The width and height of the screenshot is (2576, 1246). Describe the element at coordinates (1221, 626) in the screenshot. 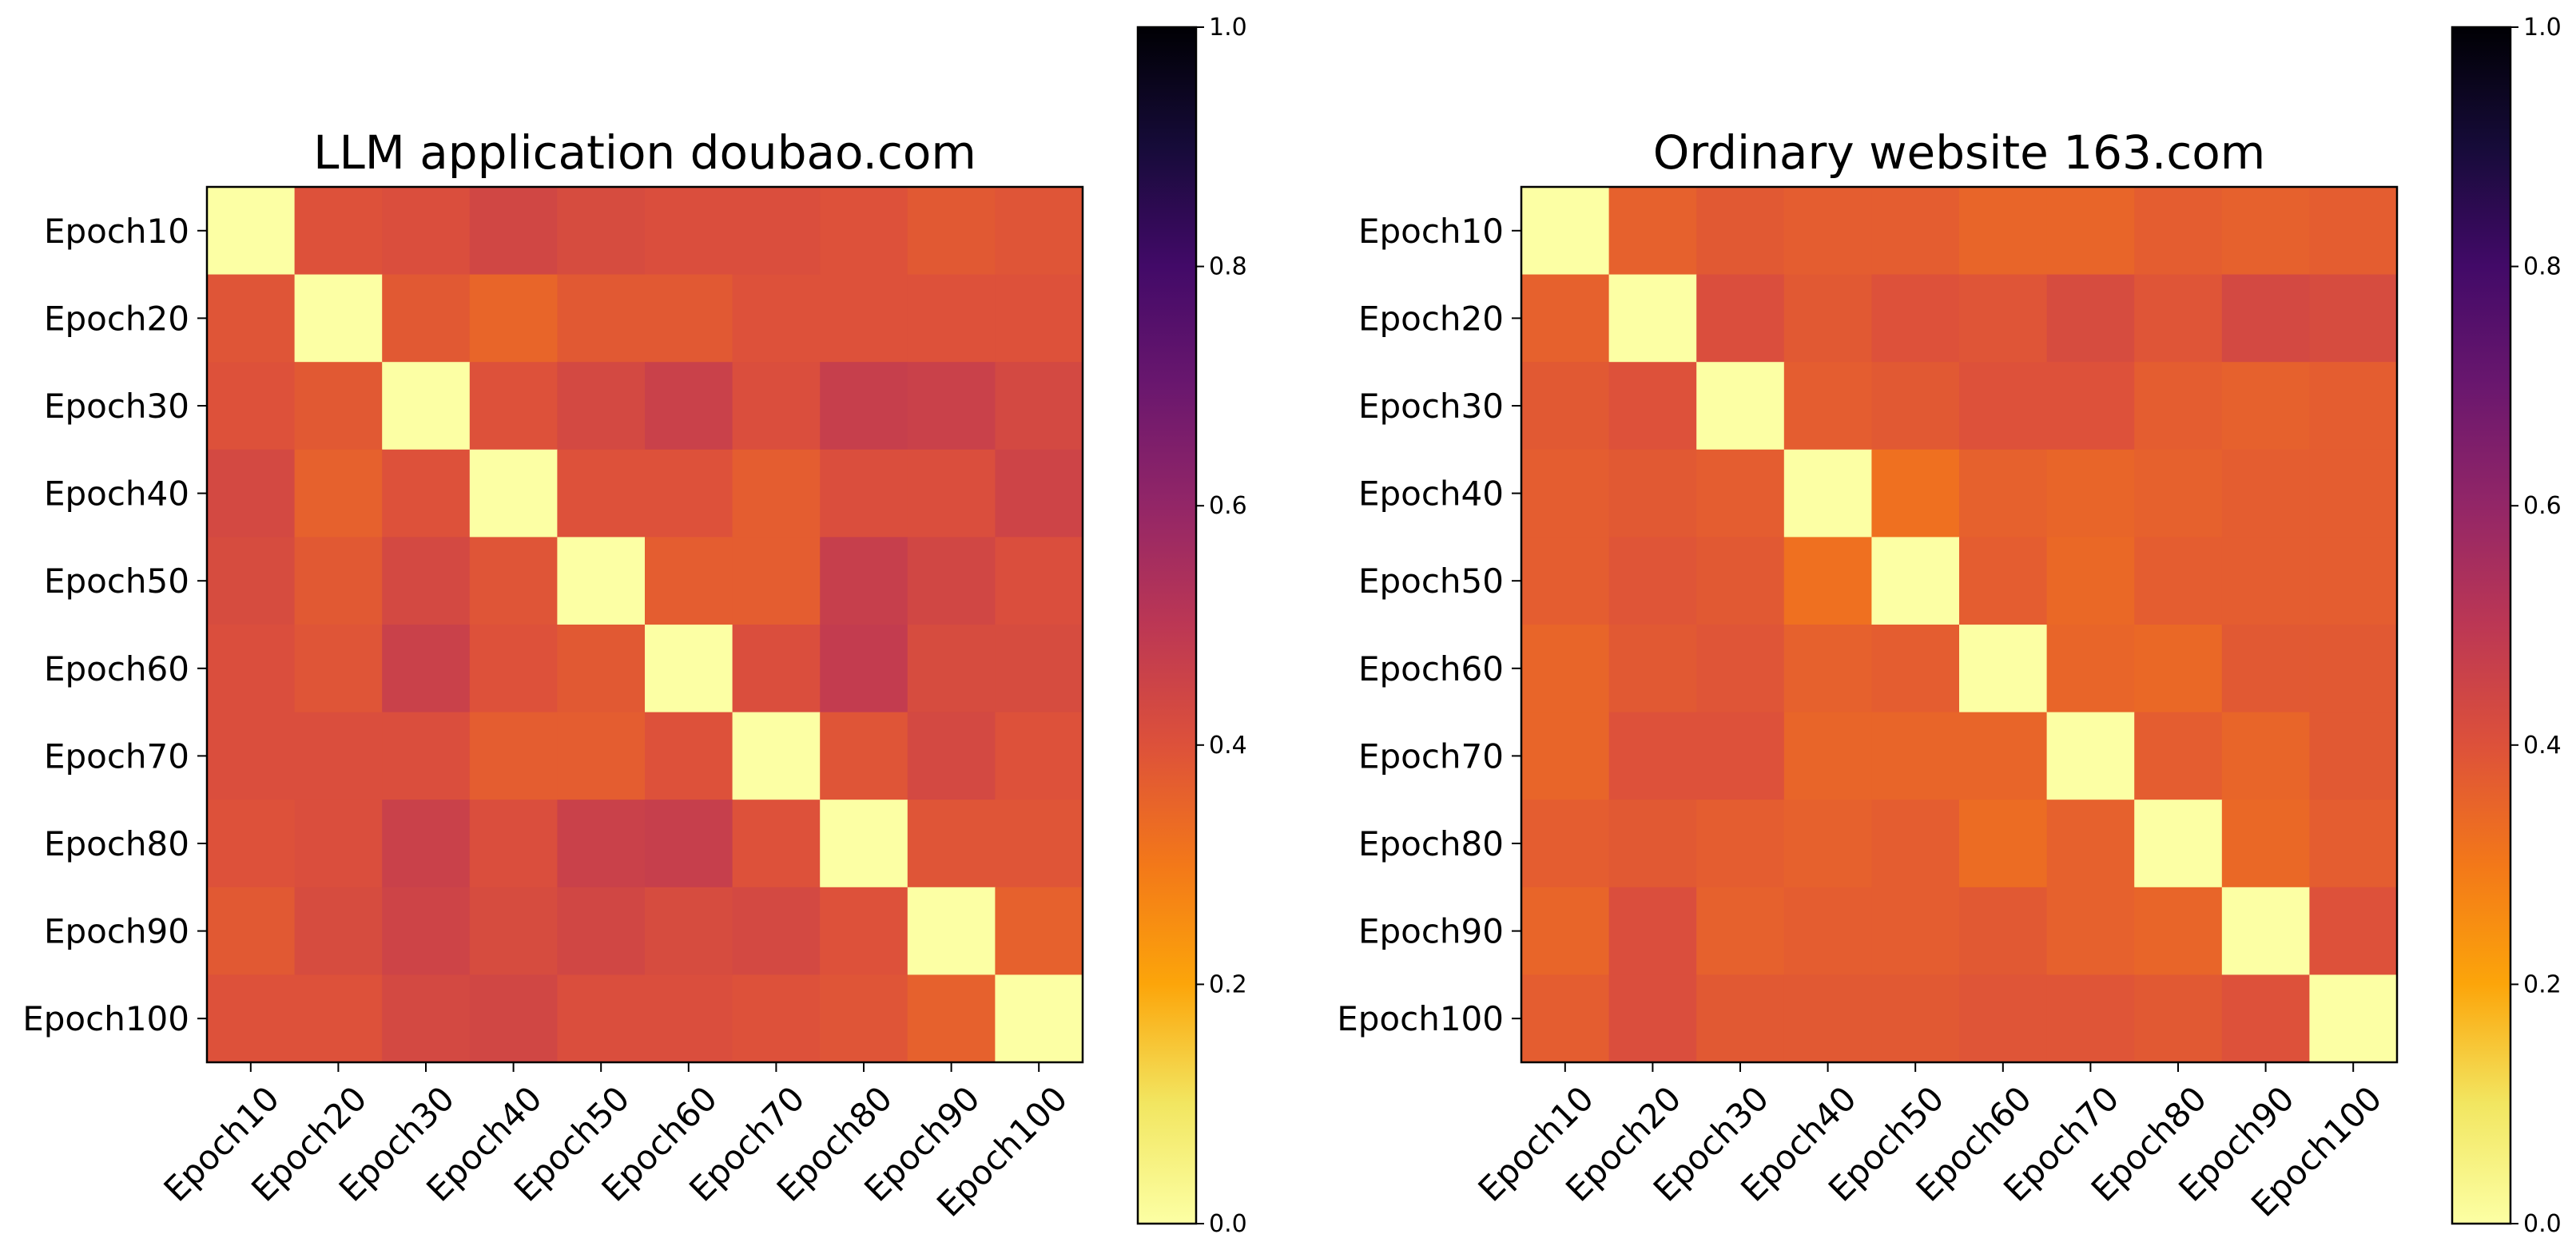

I see `colorbar-ticks: 0.0 0.2 0.4 0.6 0.8 1.0` at that location.